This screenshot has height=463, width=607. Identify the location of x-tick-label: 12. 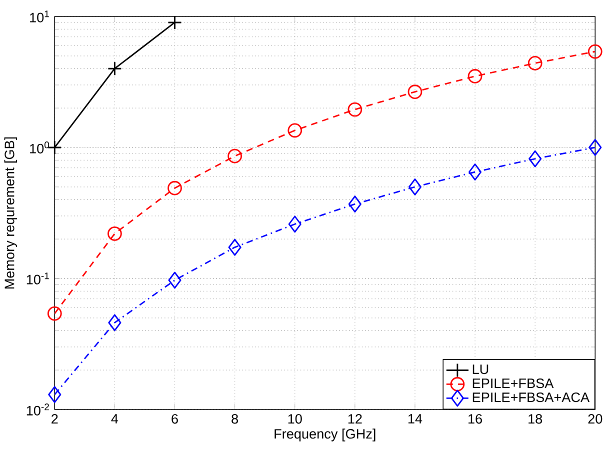
(355, 419).